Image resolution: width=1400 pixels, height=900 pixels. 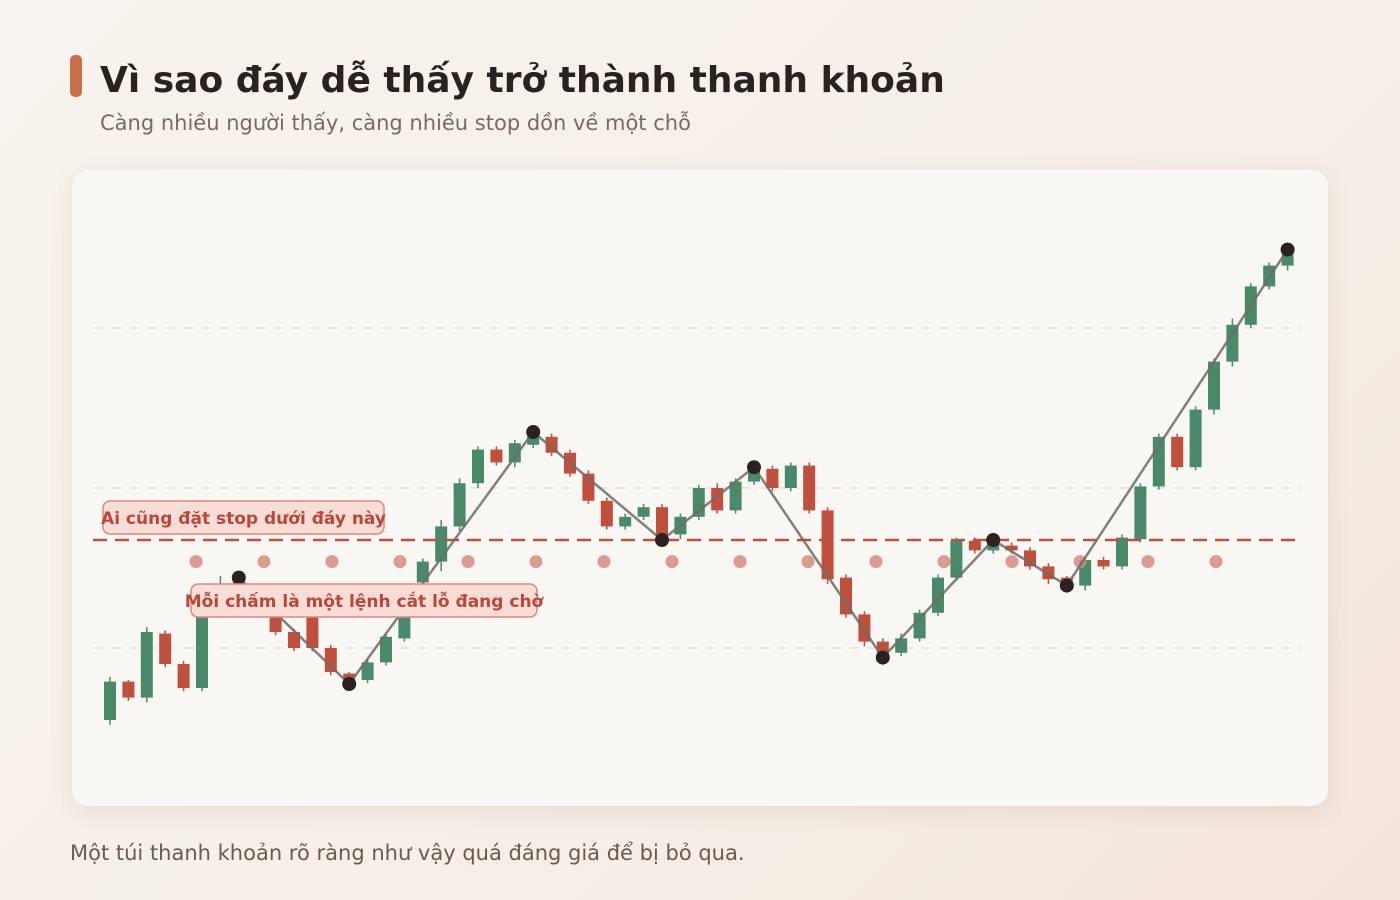 I want to click on annotation-text: Mỗi chấm là một lệnh cắt lỗ đang chờ, so click(x=365, y=601).